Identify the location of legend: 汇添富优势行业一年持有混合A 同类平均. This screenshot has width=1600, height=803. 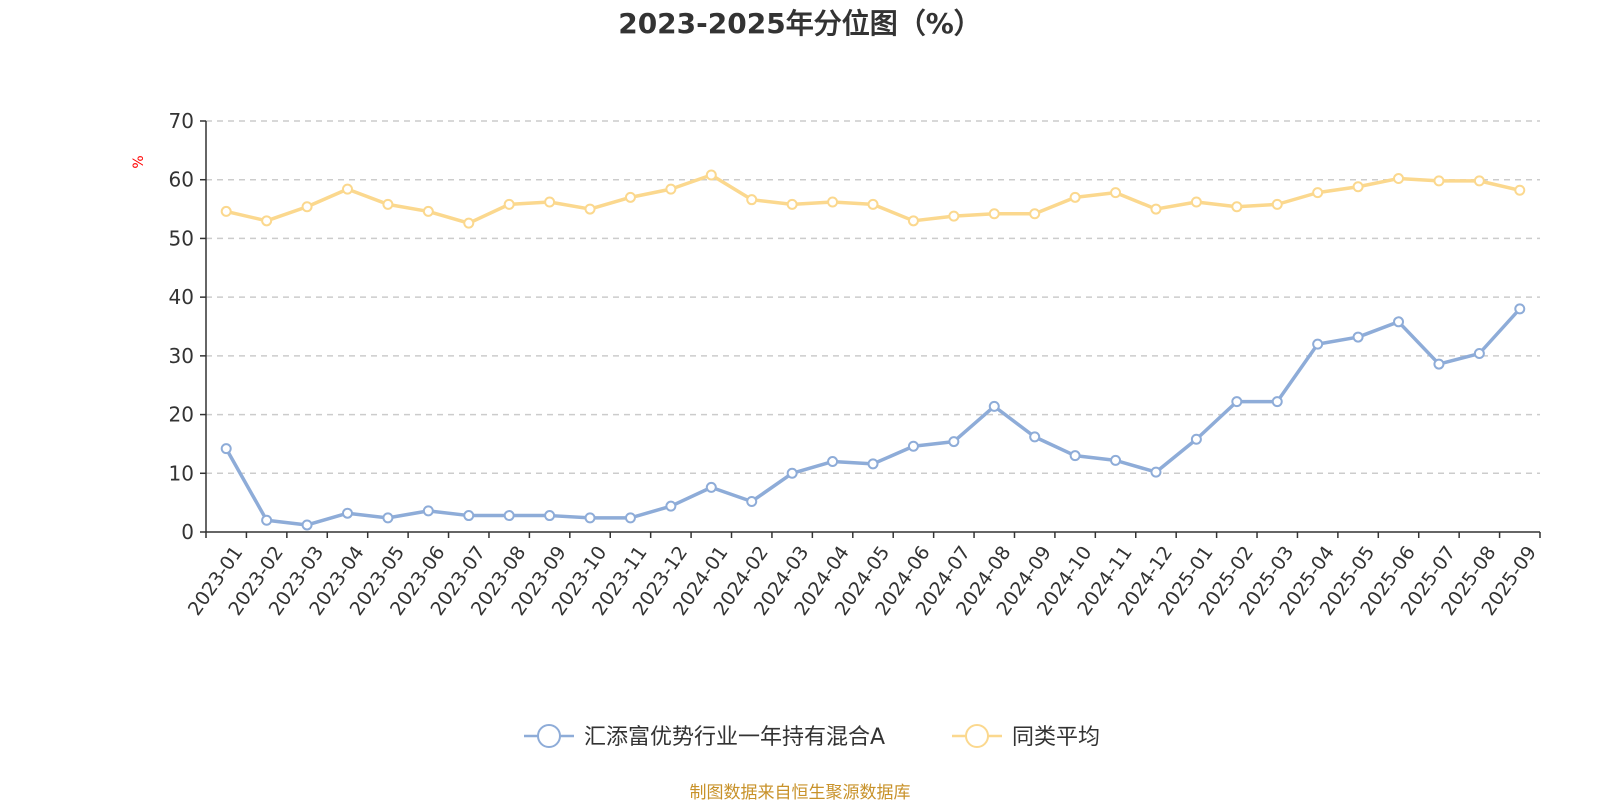
(812, 737).